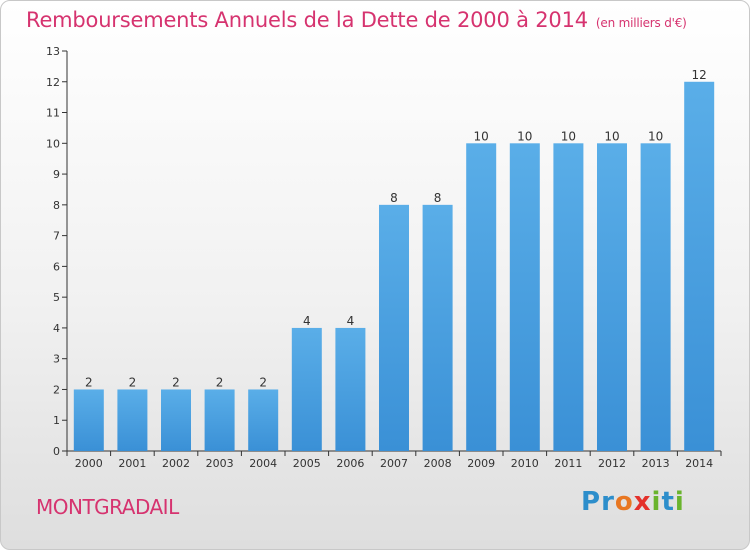  Describe the element at coordinates (56, 420) in the screenshot. I see `y-tick-label: 1` at that location.